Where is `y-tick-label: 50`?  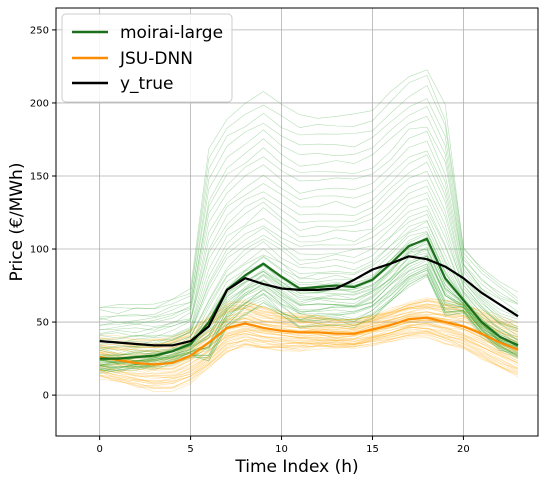
y-tick-label: 50 is located at coordinates (42, 323).